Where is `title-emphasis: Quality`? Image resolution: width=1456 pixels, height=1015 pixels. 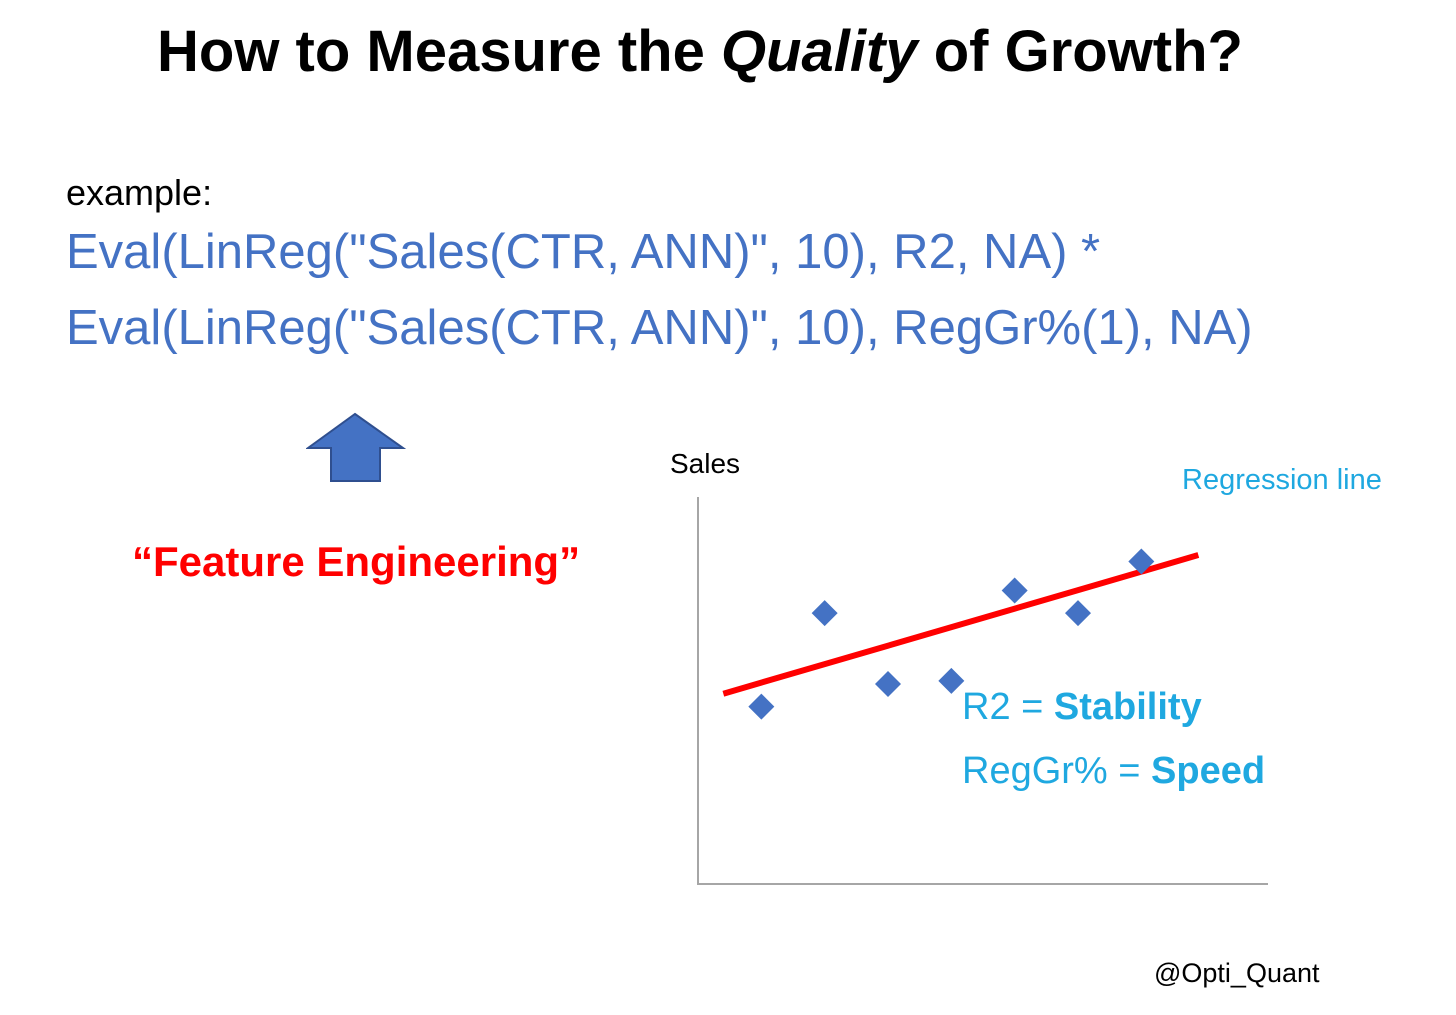
title-emphasis: Quality is located at coordinates (819, 51).